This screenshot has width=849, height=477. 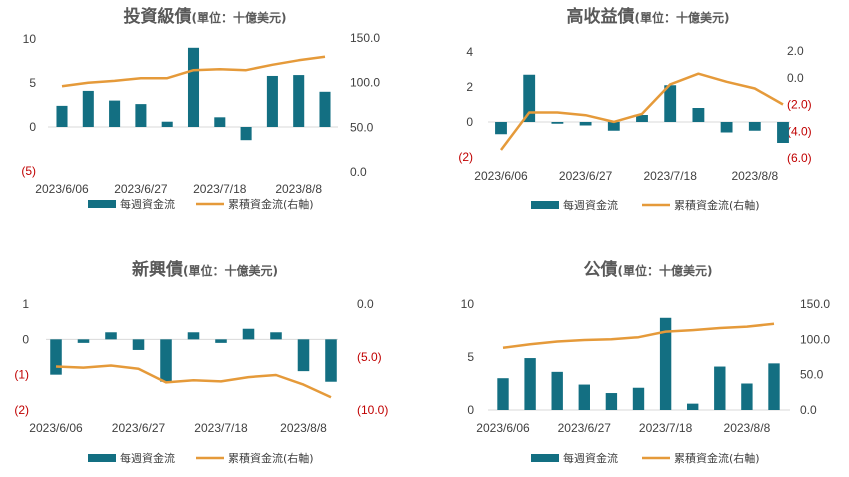 I want to click on chart-title: 高收益債(單位：十億美元), so click(x=648, y=16).